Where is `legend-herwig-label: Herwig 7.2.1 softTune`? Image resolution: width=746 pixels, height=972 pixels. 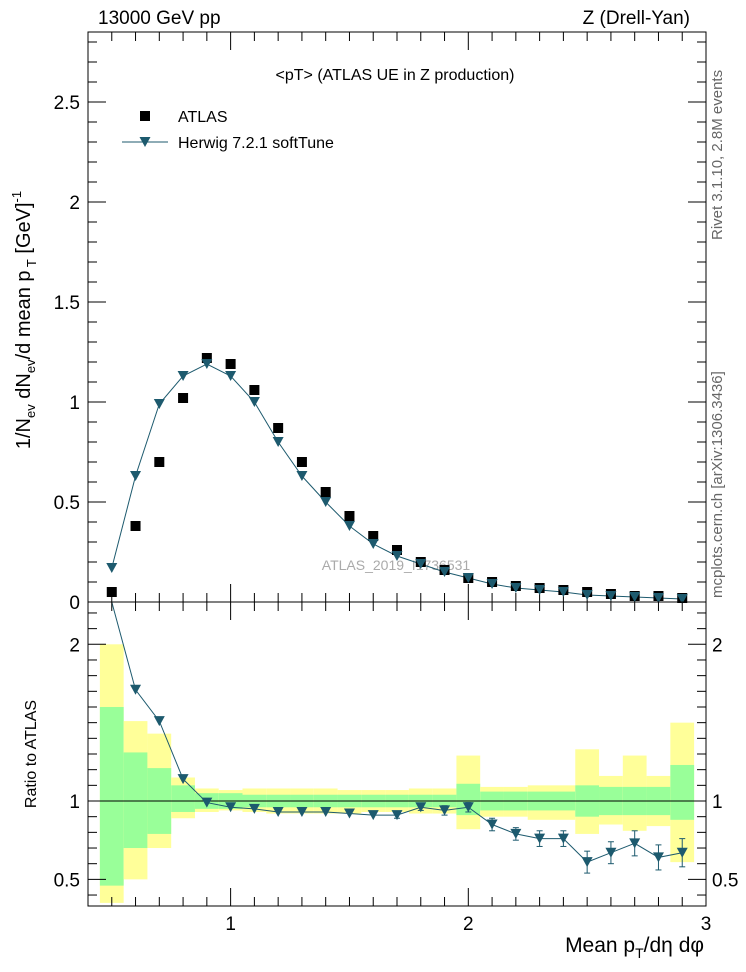
legend-herwig-label: Herwig 7.2.1 softTune is located at coordinates (256, 143).